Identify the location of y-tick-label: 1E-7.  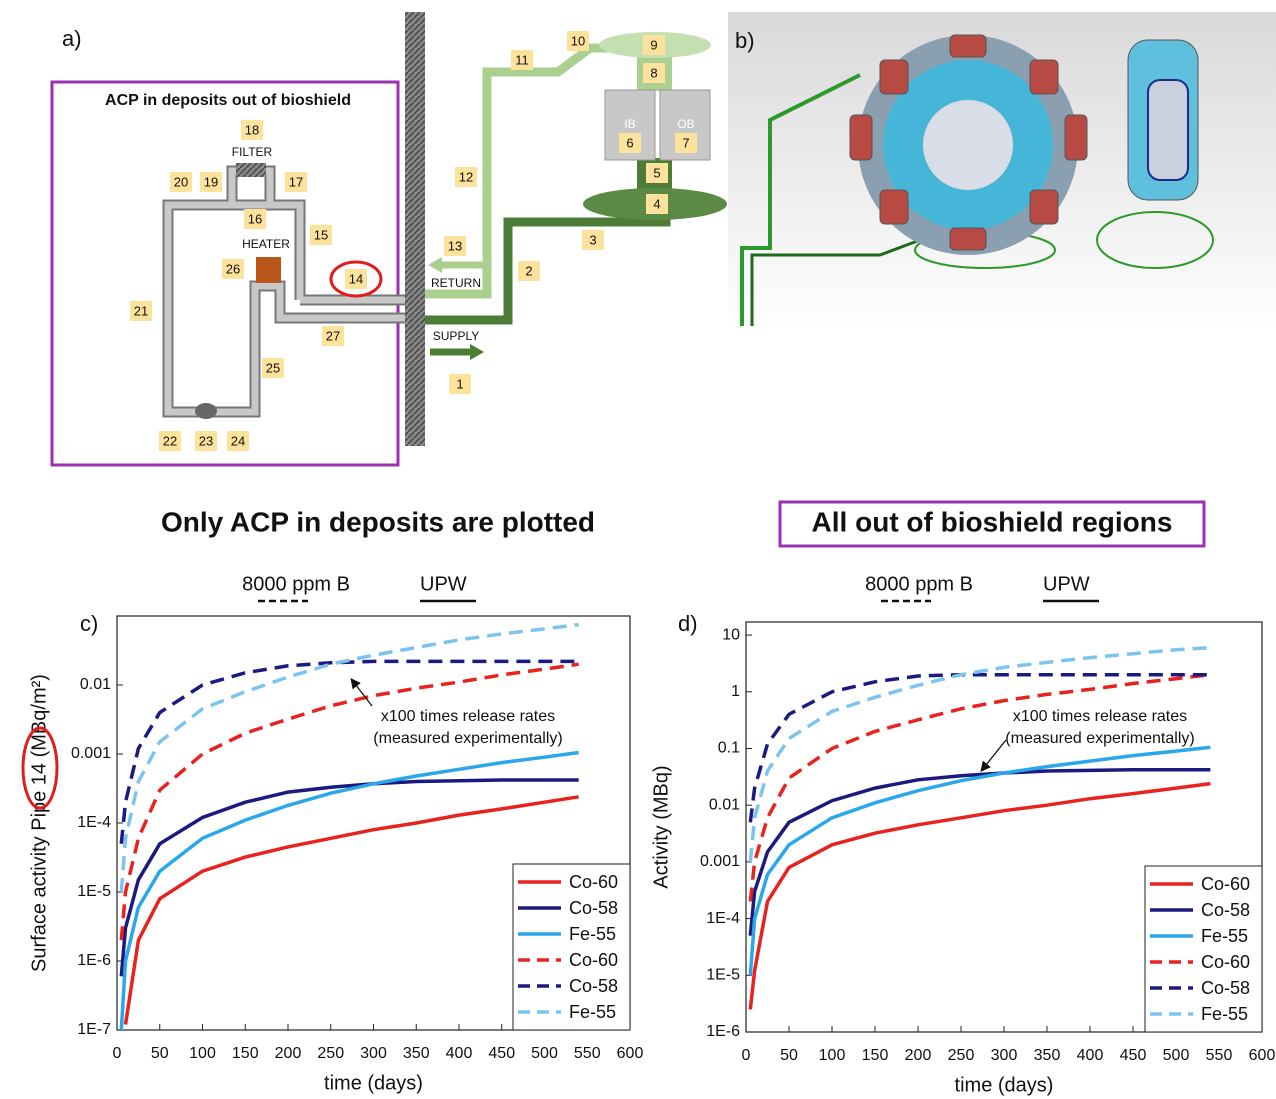
(94, 1029).